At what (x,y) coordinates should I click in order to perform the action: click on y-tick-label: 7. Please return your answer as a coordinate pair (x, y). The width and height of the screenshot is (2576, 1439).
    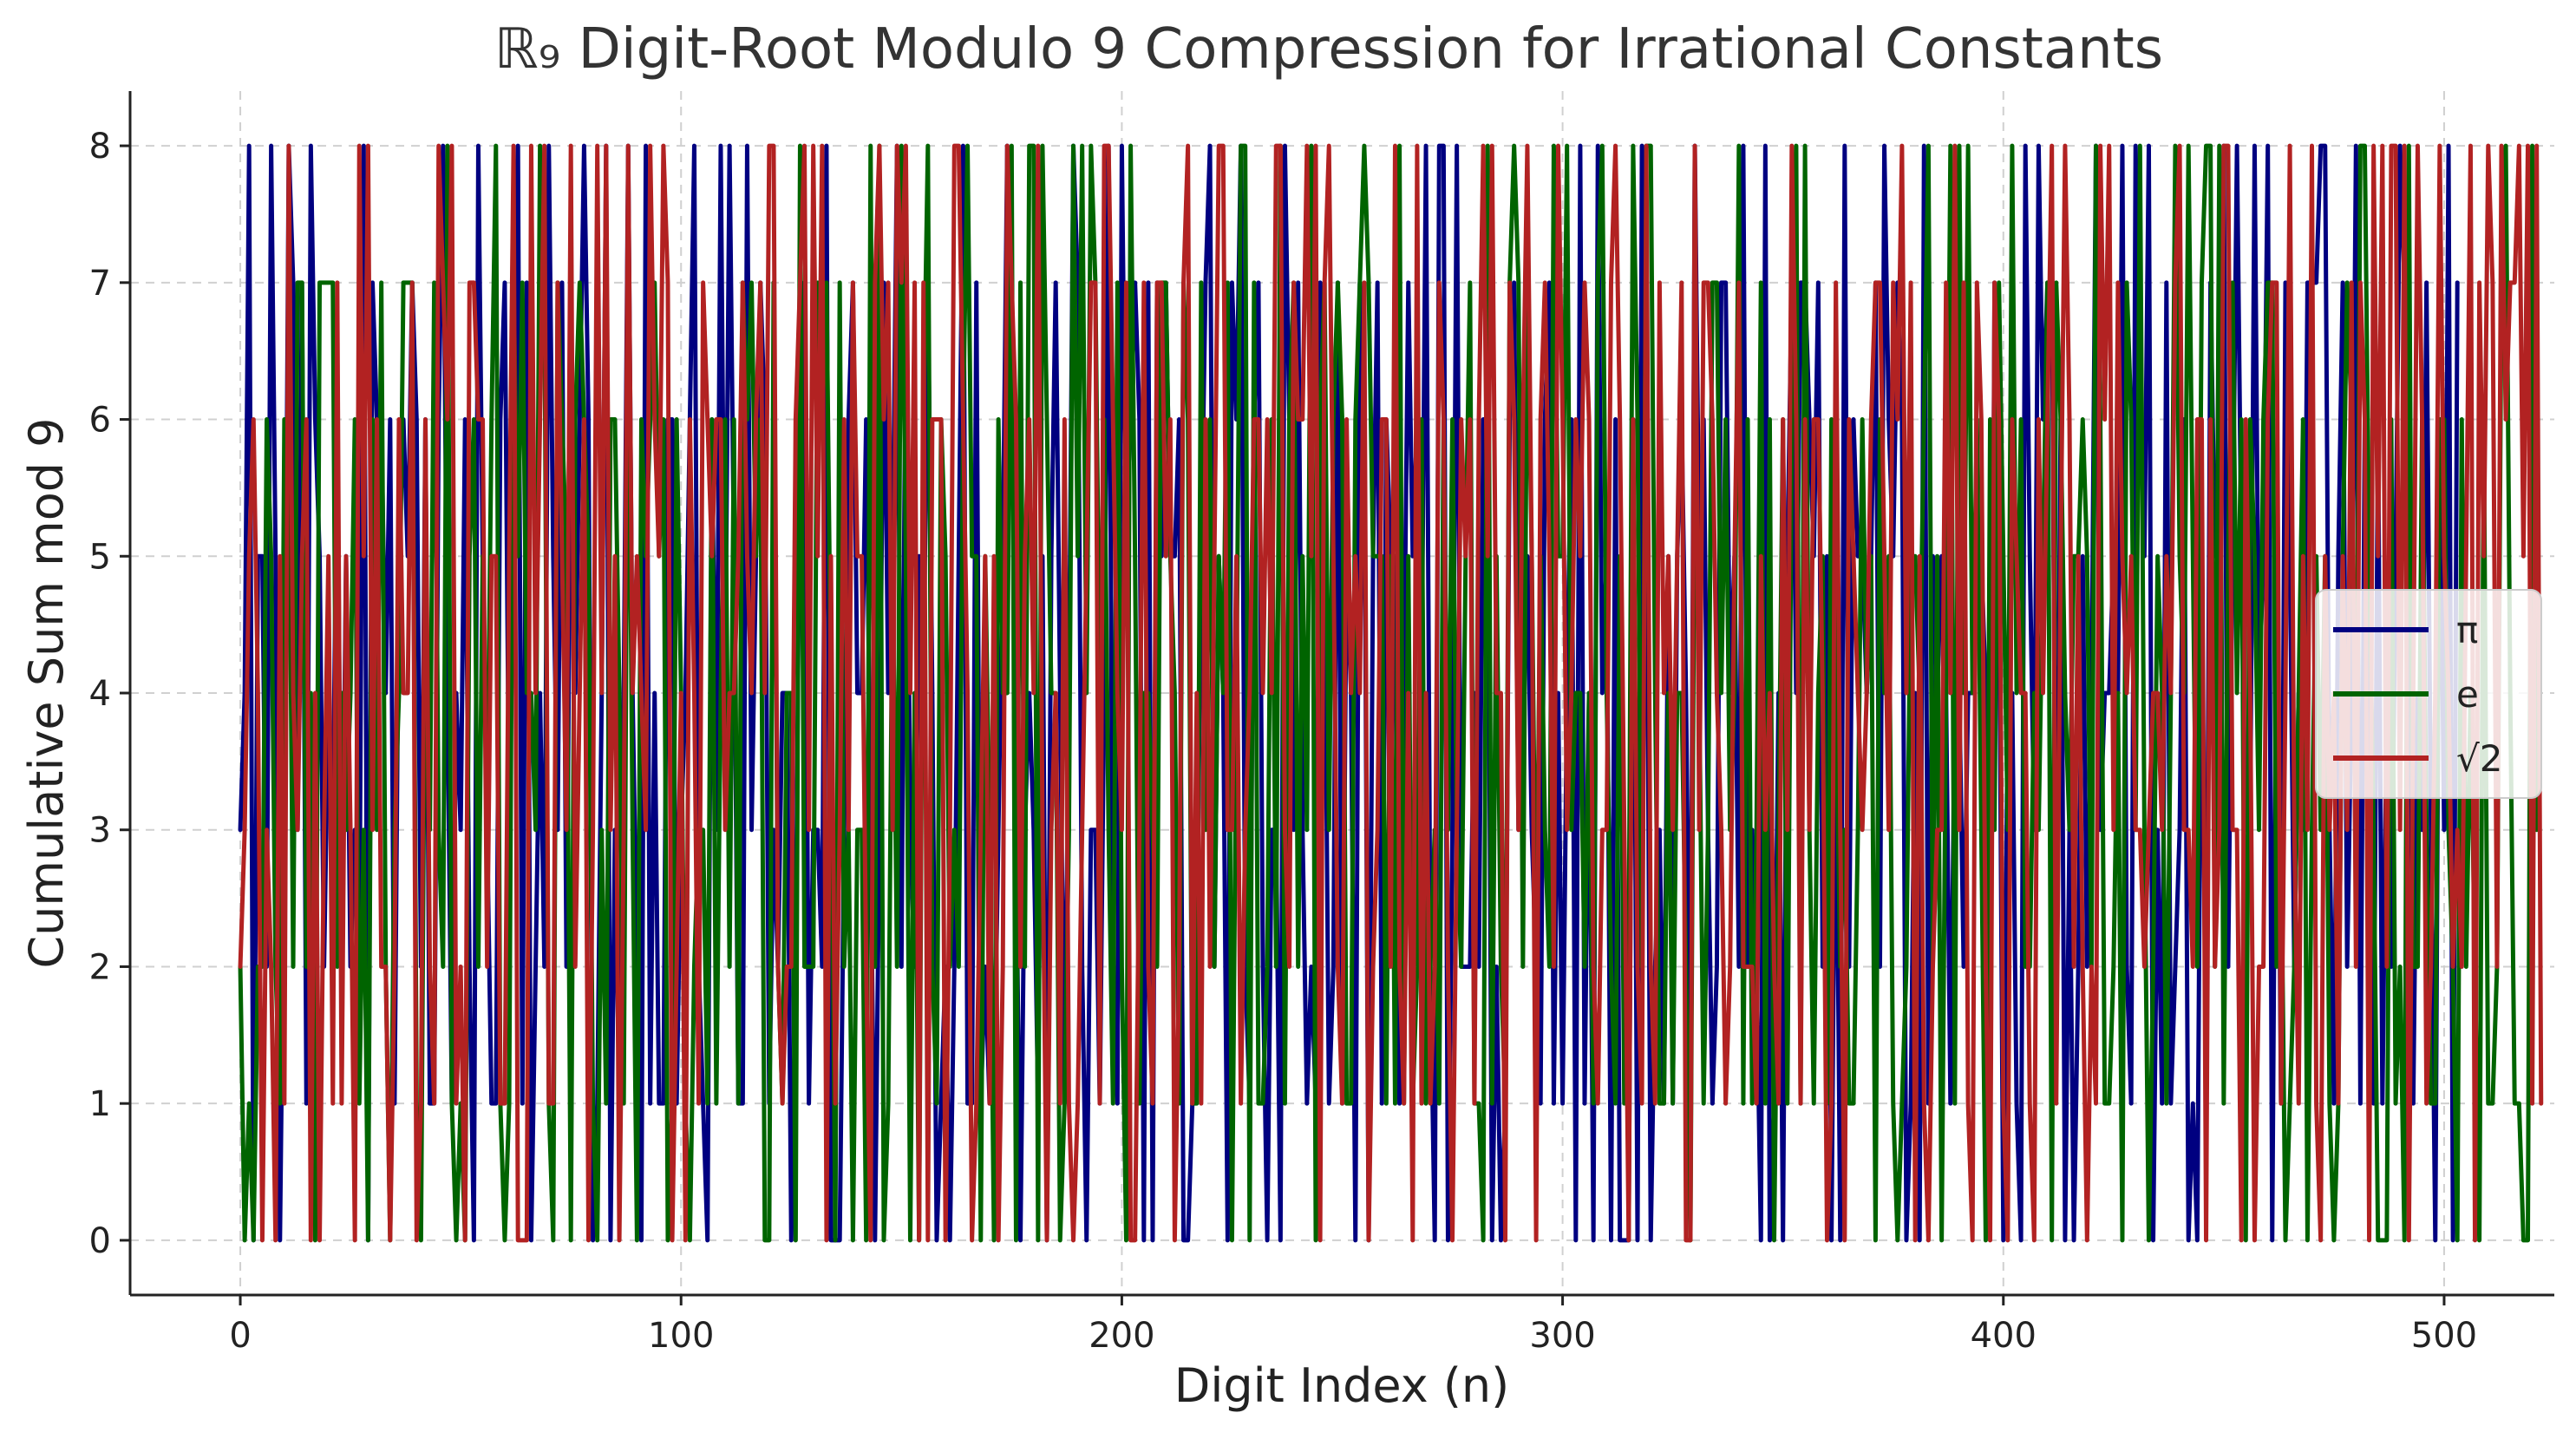
    Looking at the image, I should click on (100, 284).